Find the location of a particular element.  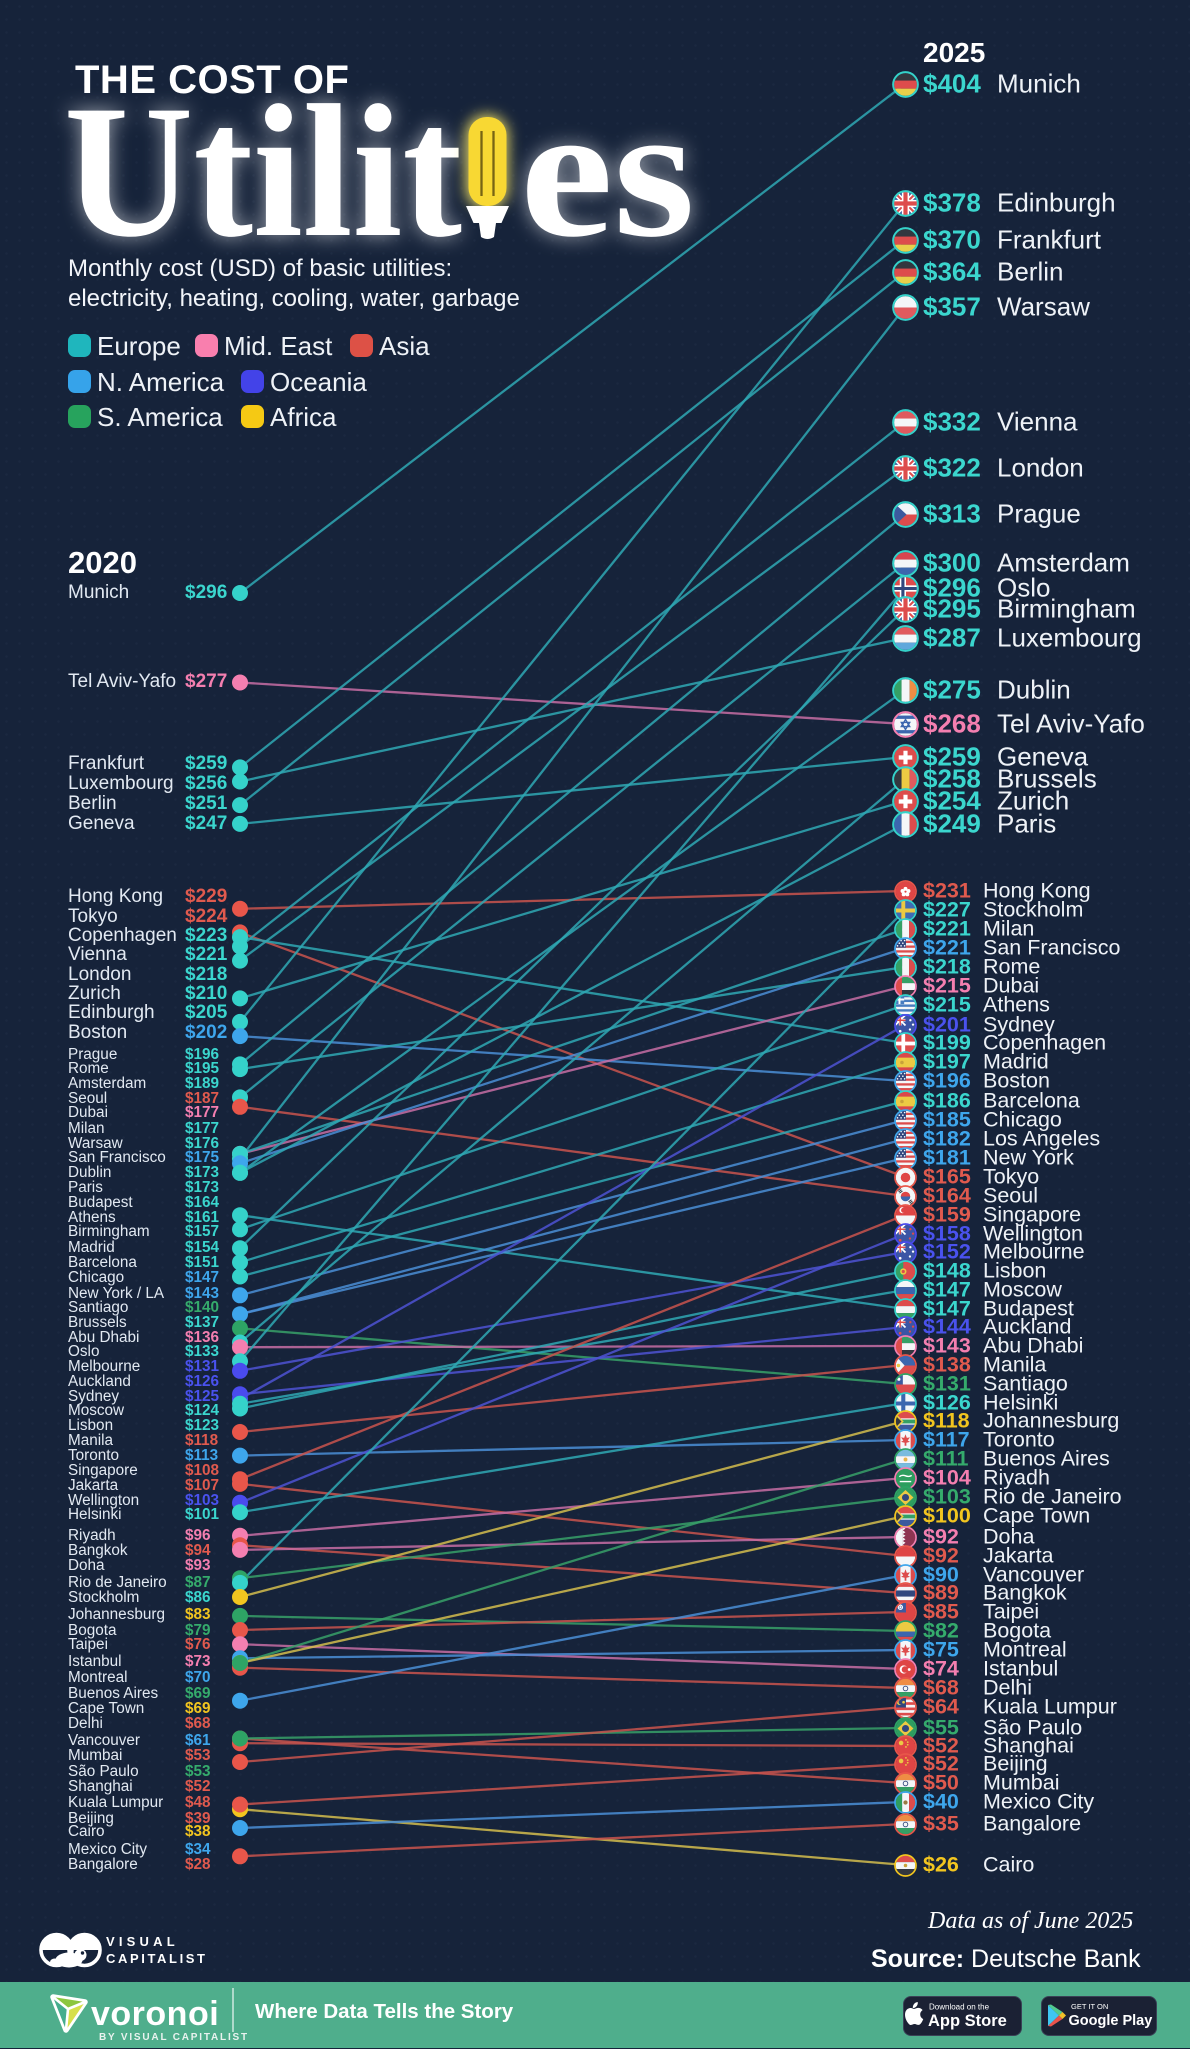

svg-text: BY VISUAL CAPITALIST is located at coordinates (174, 2037).